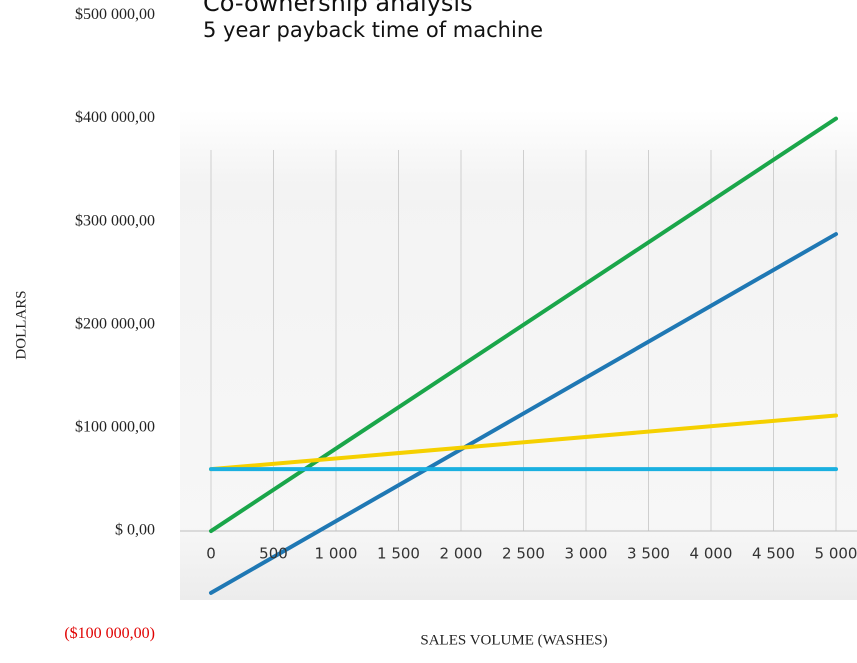  What do you see at coordinates (135, 530) in the screenshot?
I see `y-tick-label: $ 0,00` at bounding box center [135, 530].